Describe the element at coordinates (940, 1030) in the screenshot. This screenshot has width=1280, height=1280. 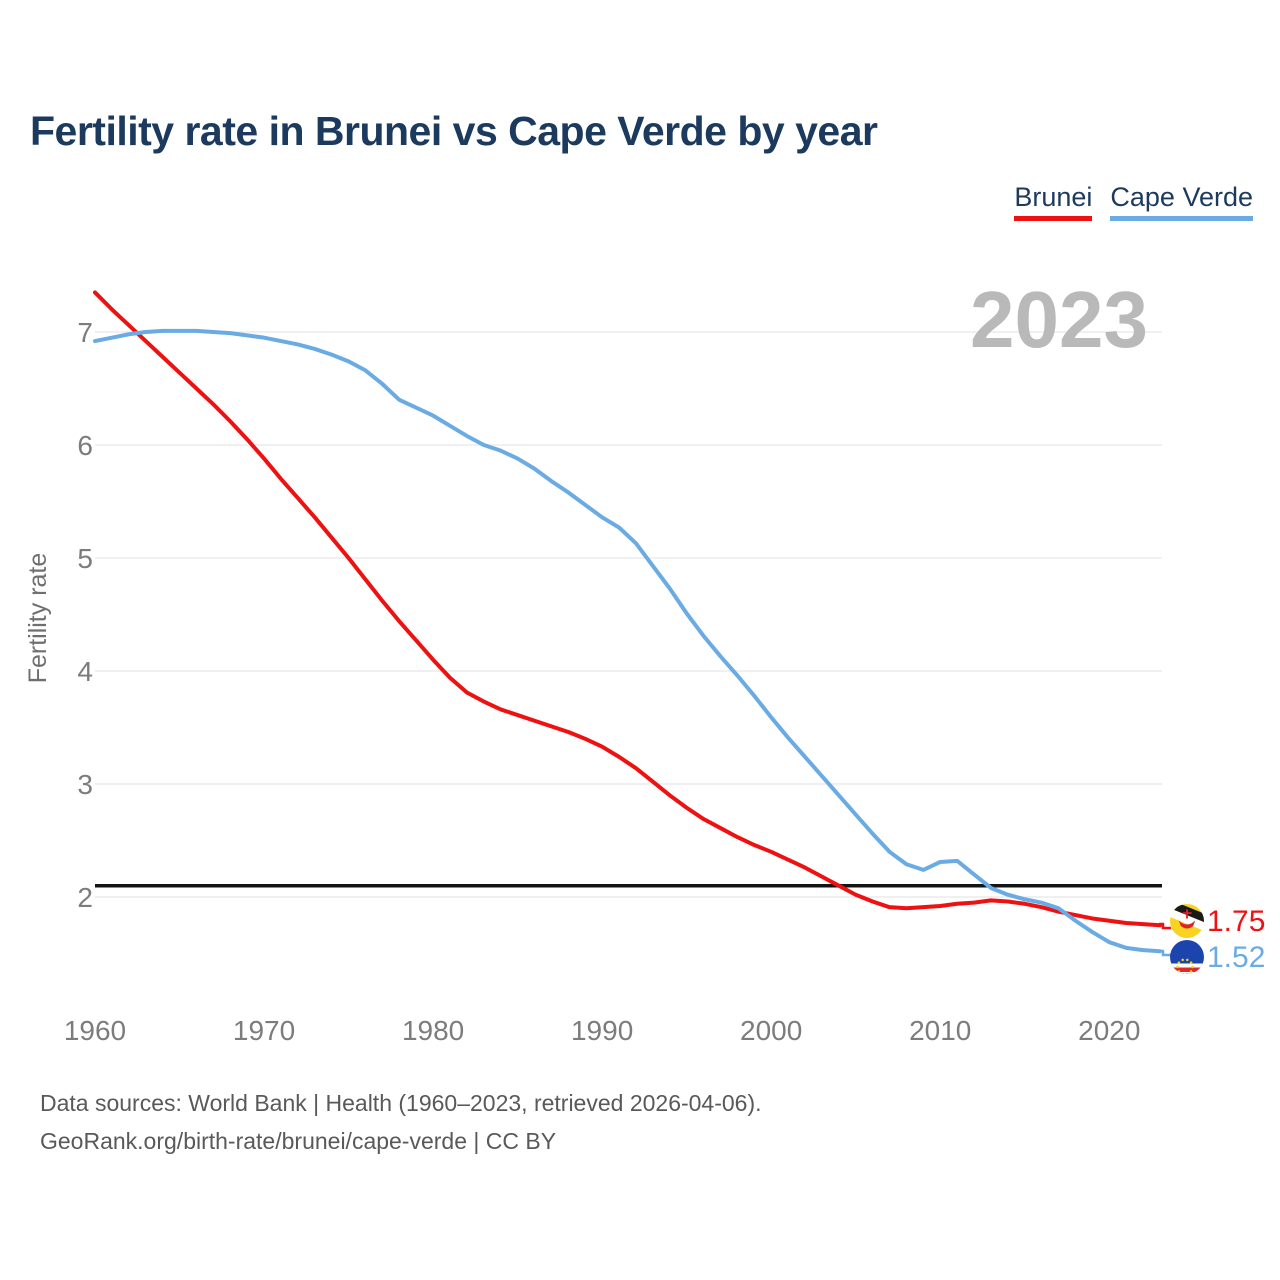
I see `svg-text: 2010` at that location.